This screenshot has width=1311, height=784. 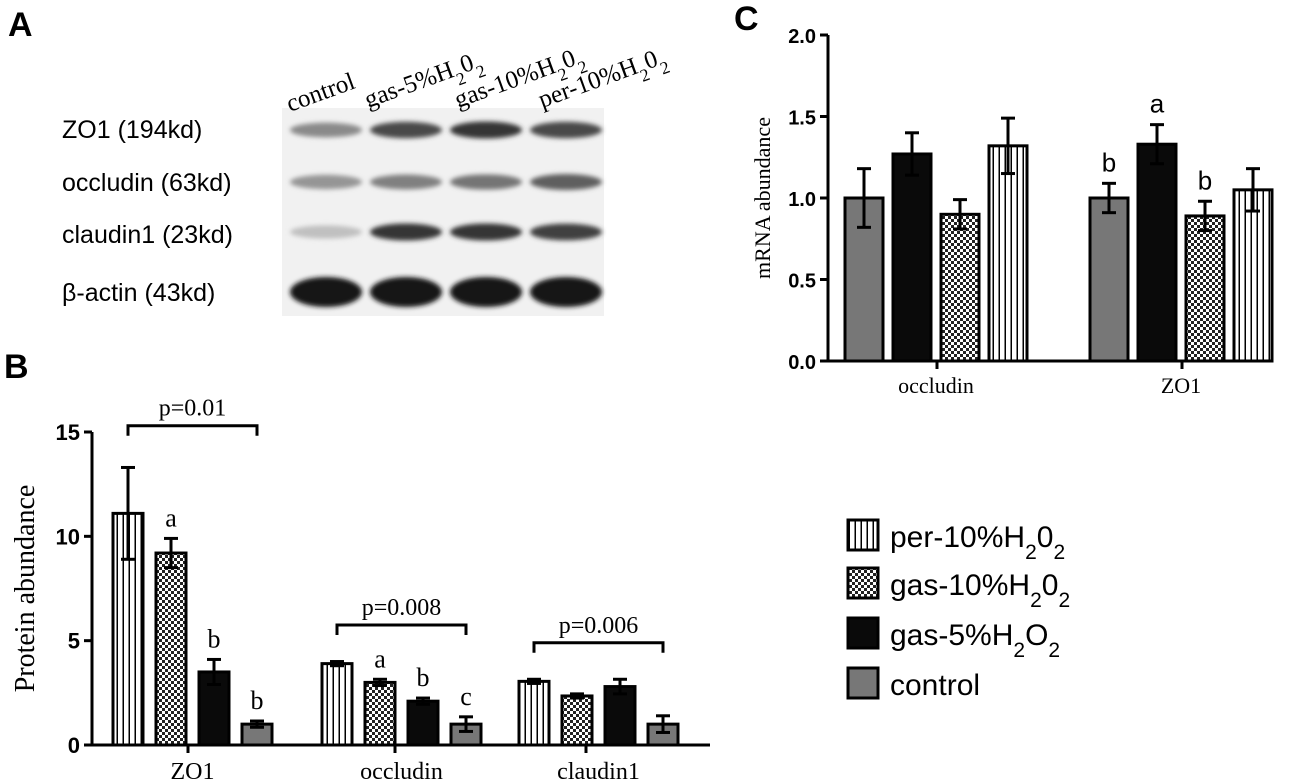 What do you see at coordinates (863, 535) in the screenshot?
I see `legend-swatch-per10` at bounding box center [863, 535].